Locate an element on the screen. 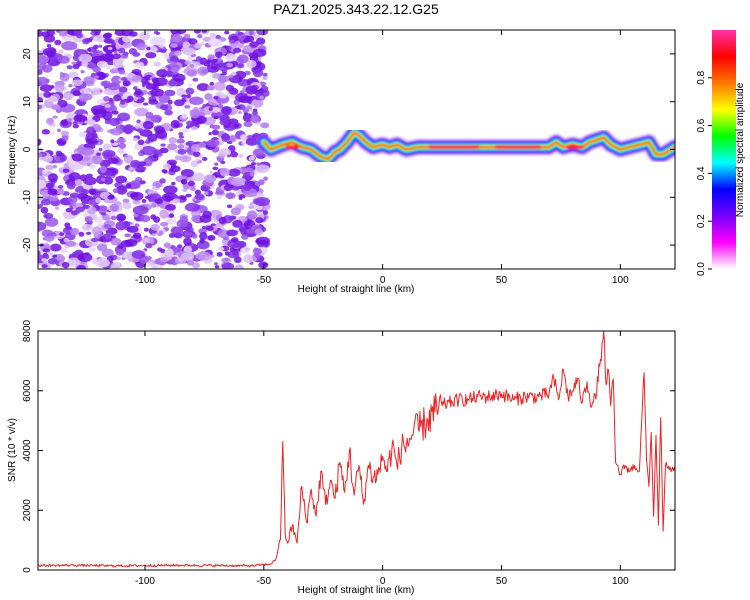 The width and height of the screenshot is (750, 600). colorbar-gradient is located at coordinates (724, 149).